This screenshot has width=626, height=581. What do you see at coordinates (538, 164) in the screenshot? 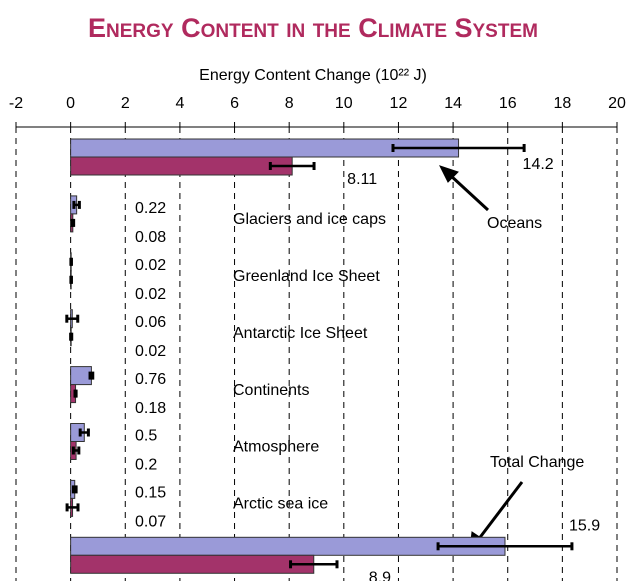
I see `value-label: 14.2` at bounding box center [538, 164].